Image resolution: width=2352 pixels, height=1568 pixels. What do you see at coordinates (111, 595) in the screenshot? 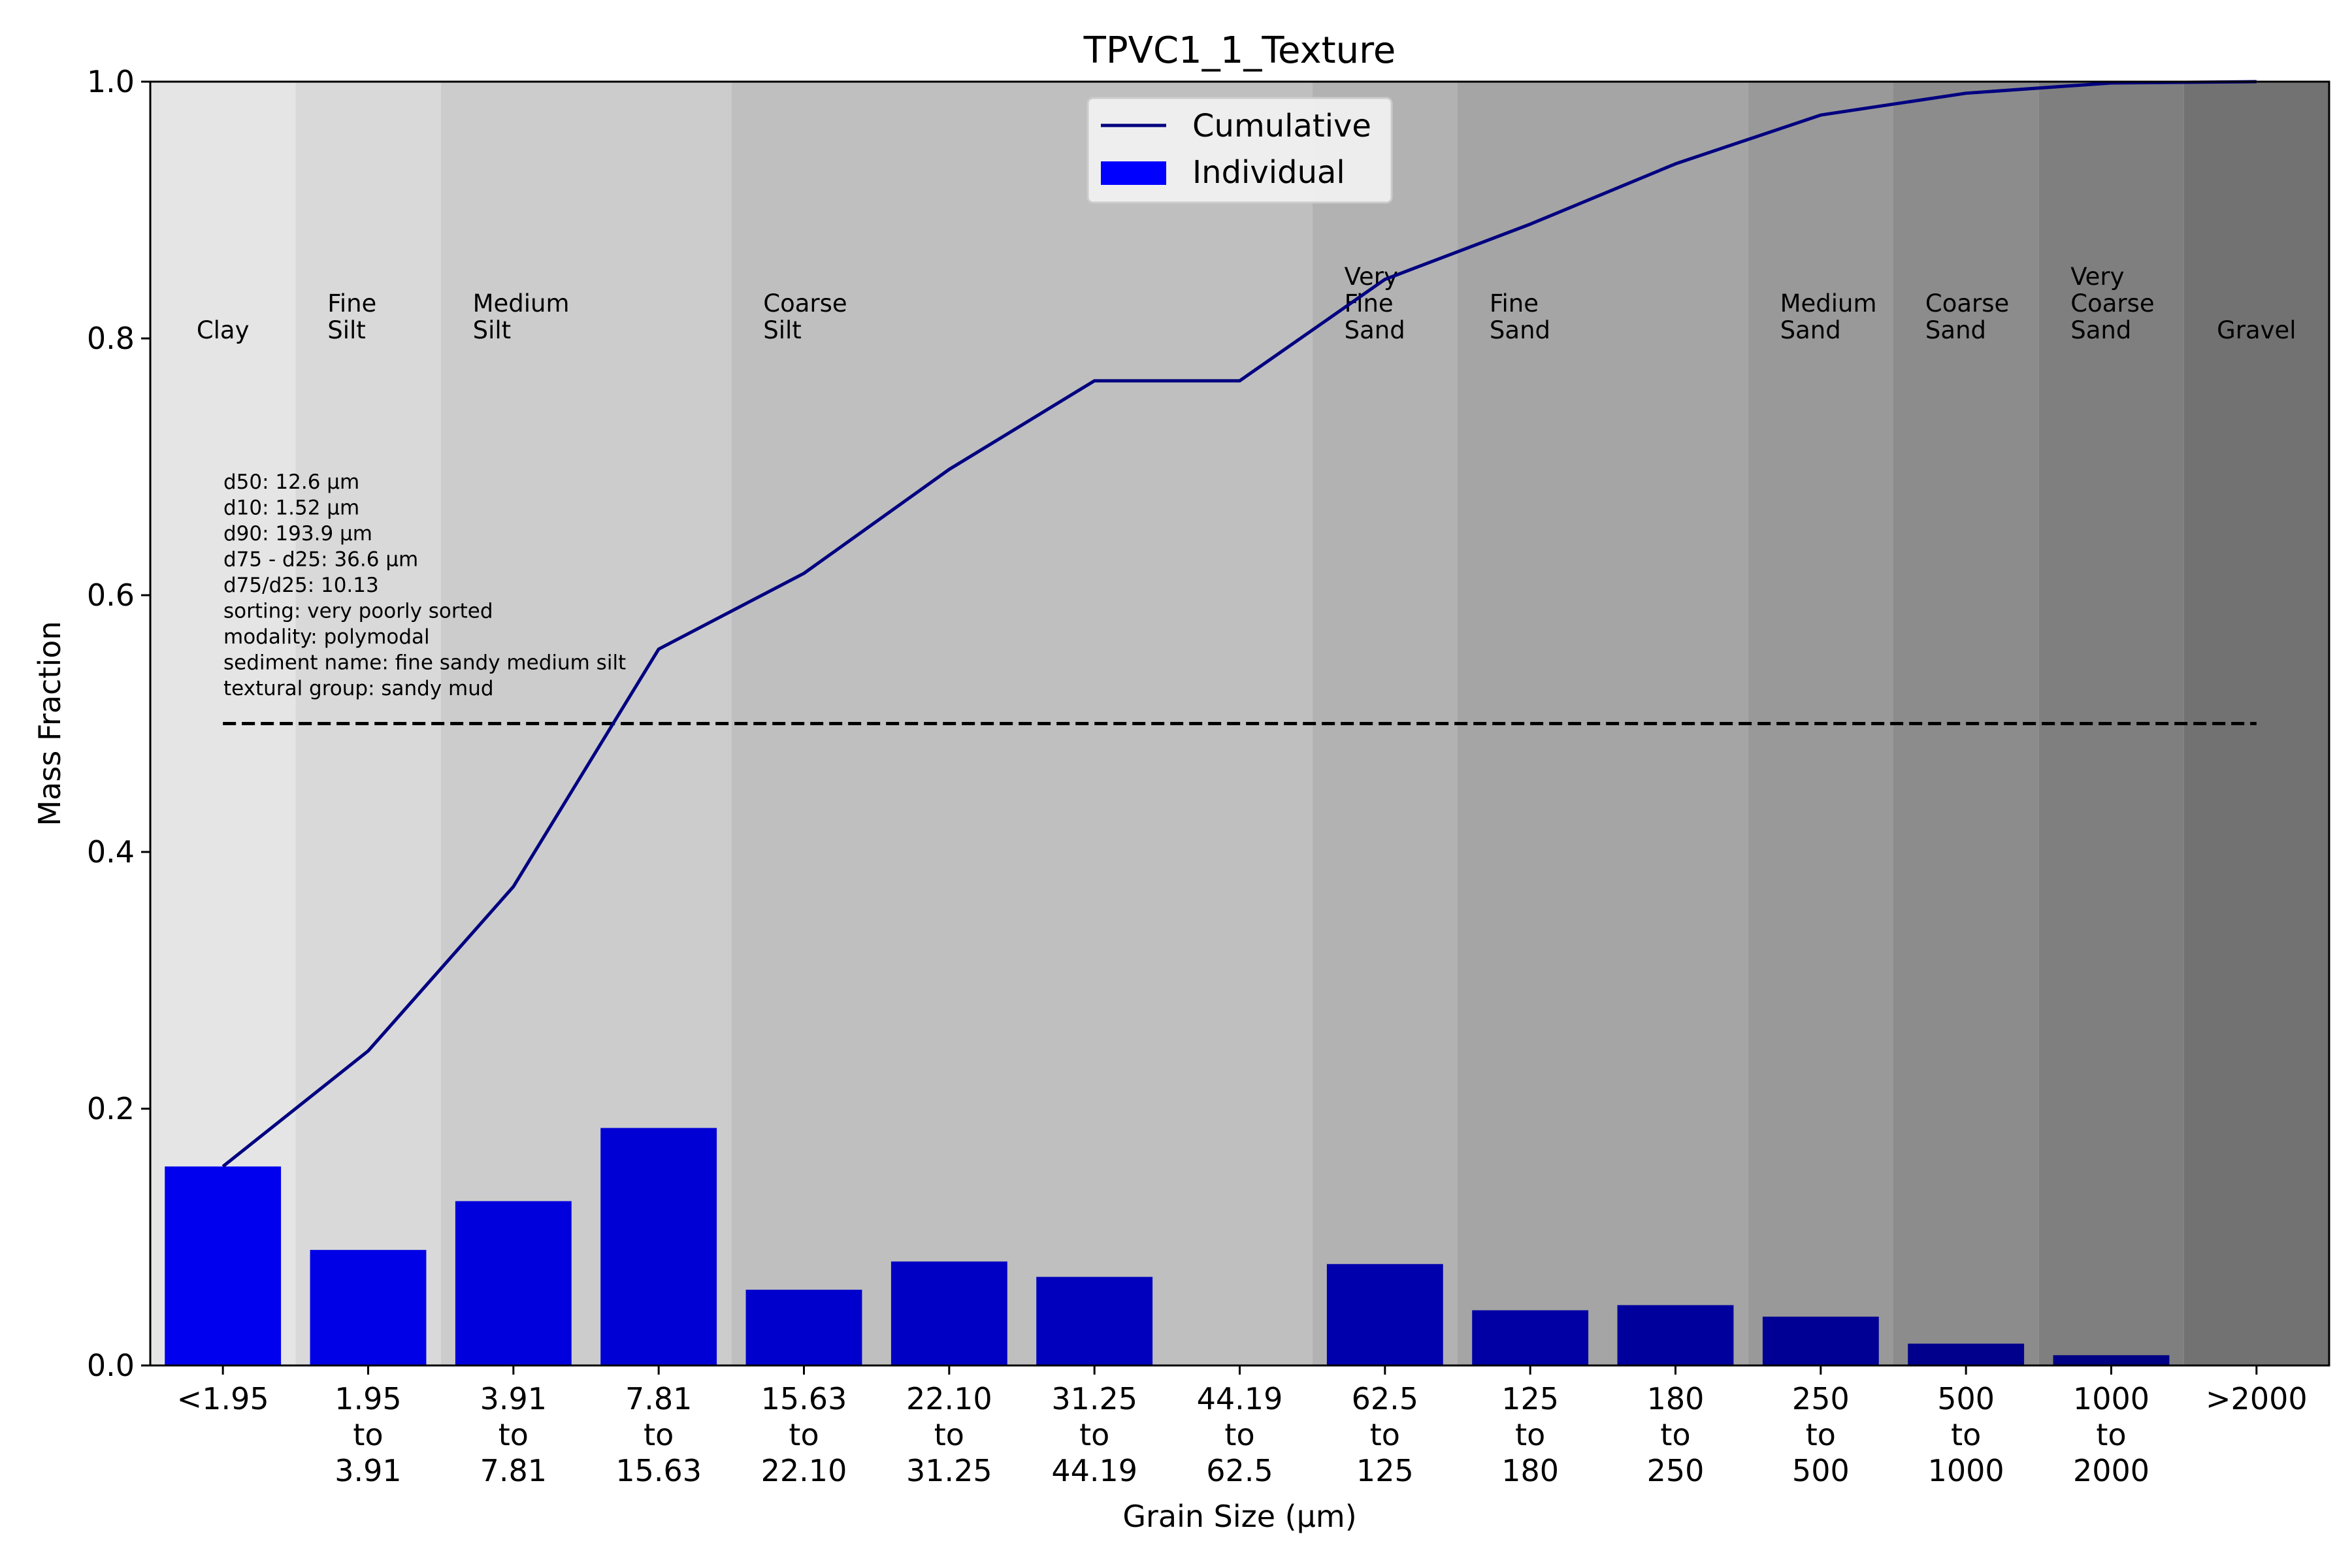
I see `y-tick-label: 0.6` at bounding box center [111, 595].